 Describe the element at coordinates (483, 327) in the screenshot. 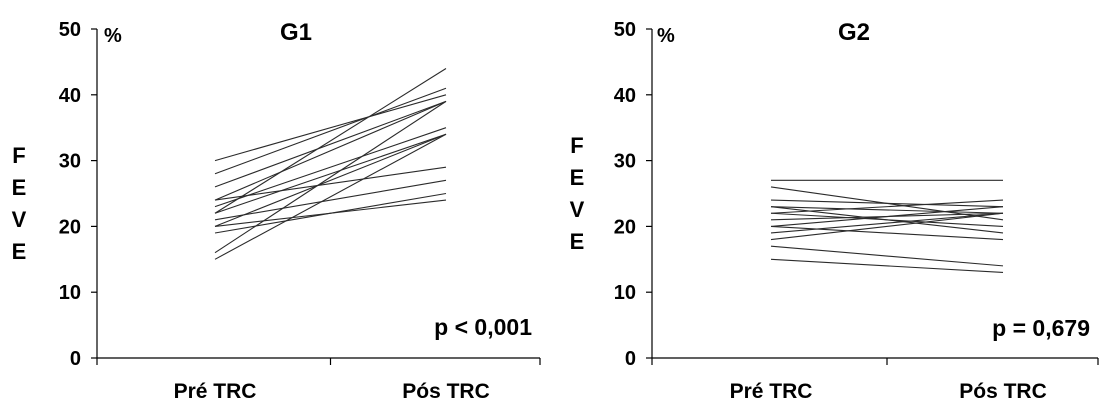

I see `p-value-annotation: p < 0,001` at that location.